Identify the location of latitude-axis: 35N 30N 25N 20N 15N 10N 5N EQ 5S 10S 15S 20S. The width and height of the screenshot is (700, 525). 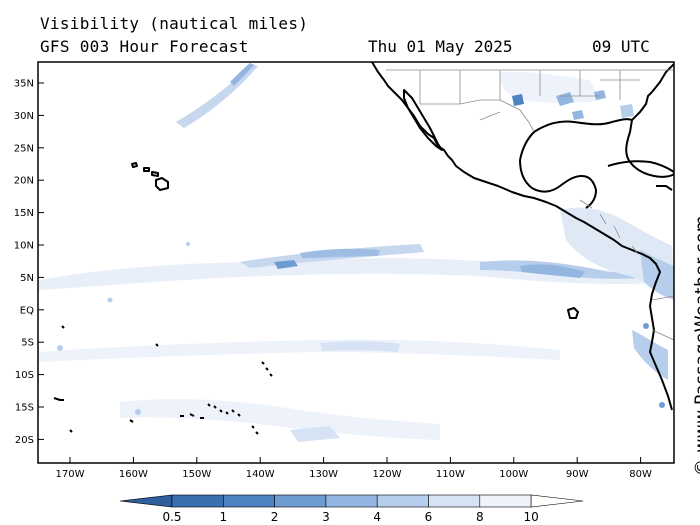
(29, 262).